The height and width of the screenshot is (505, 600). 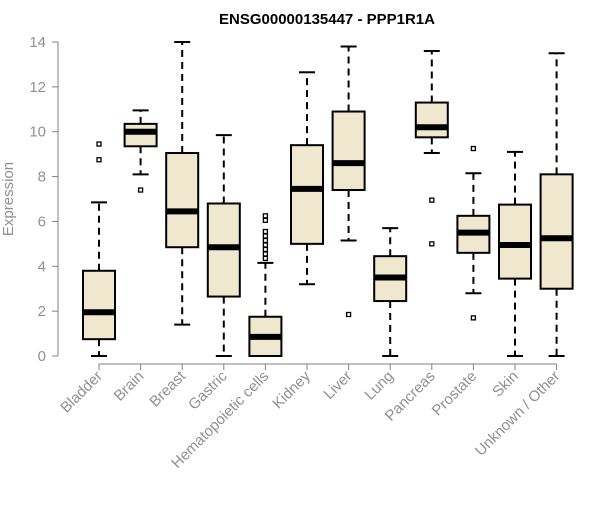 I want to click on box-liver, so click(x=348, y=151).